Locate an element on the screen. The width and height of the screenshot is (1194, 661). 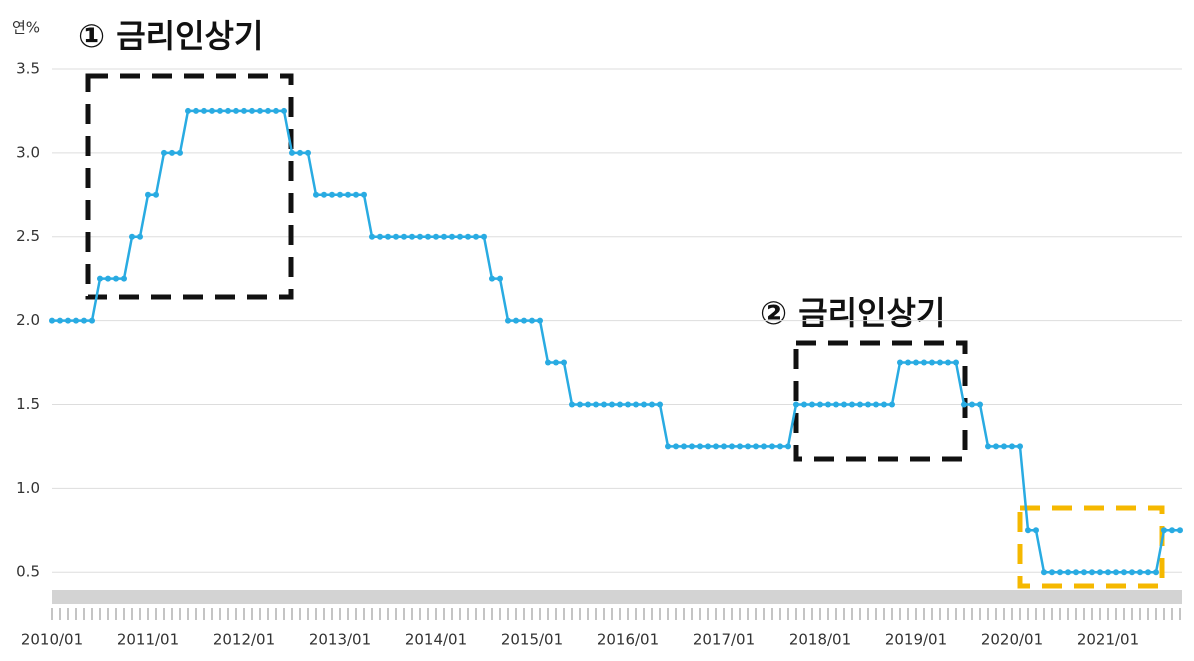
x-tick-label: 2021/01 is located at coordinates (1108, 640).